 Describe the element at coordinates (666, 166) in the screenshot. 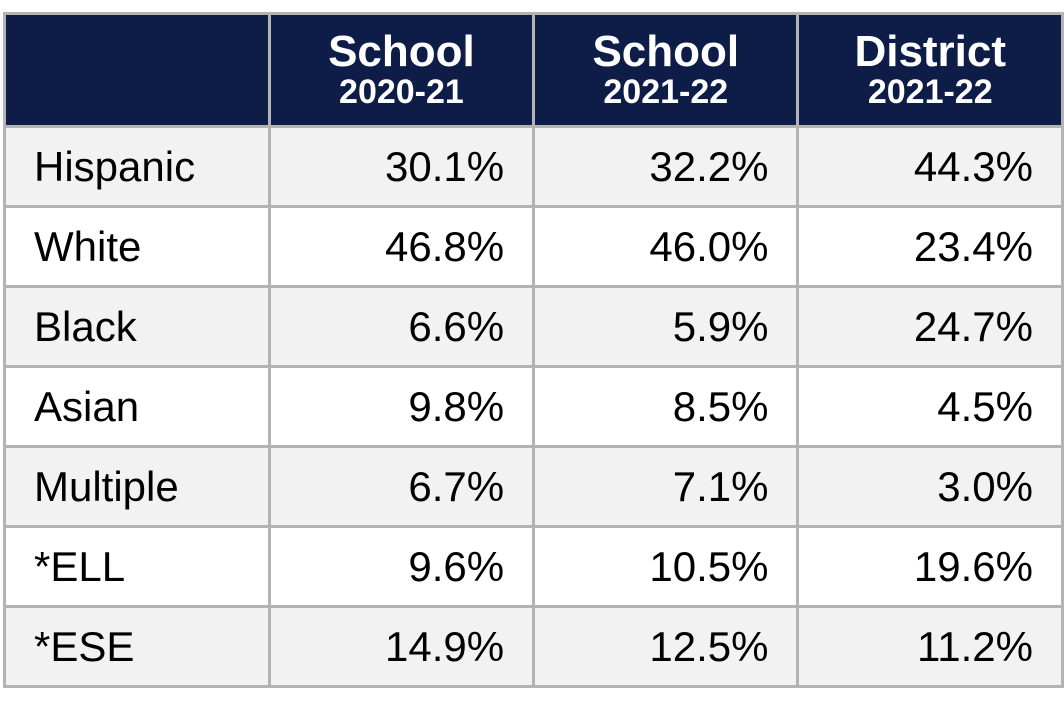

I see `table-cell: 32.2%` at that location.